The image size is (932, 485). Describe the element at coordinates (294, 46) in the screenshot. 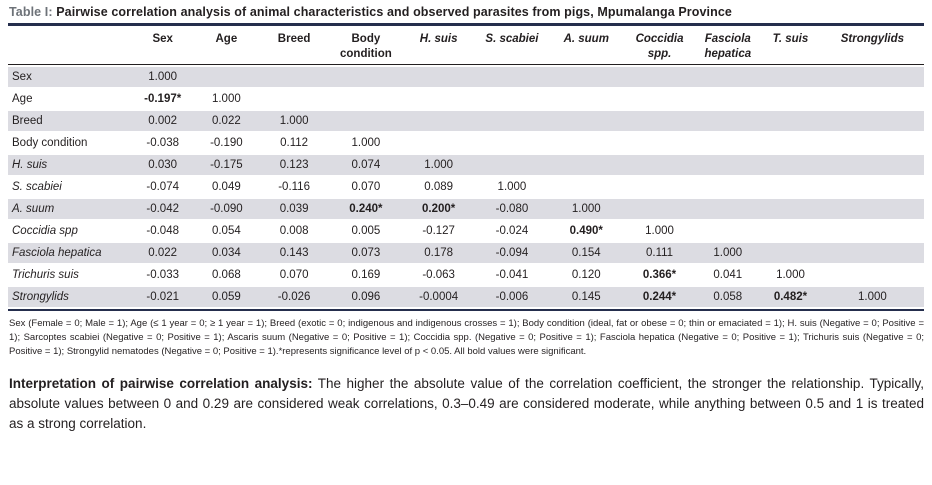

I see `column-header: Breed` at that location.